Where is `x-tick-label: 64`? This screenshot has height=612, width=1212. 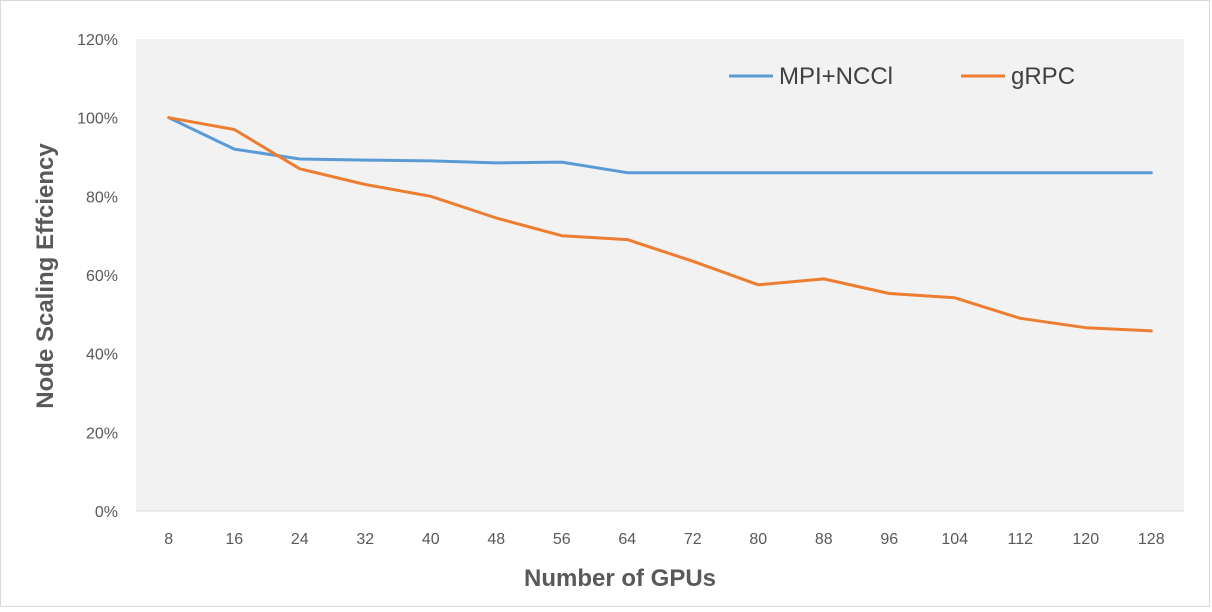
x-tick-label: 64 is located at coordinates (627, 539).